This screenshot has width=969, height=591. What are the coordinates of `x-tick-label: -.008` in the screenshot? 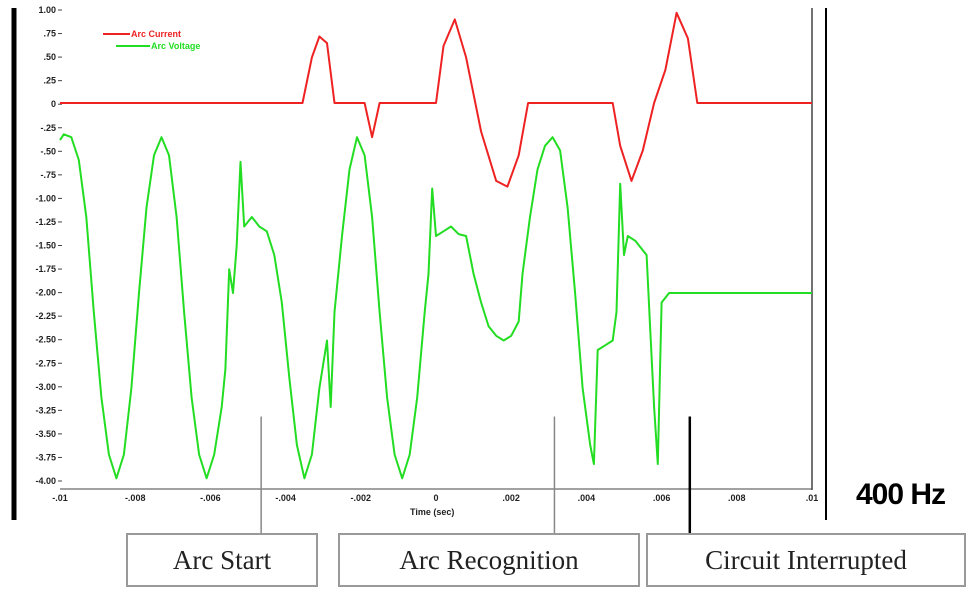 It's located at (135, 498).